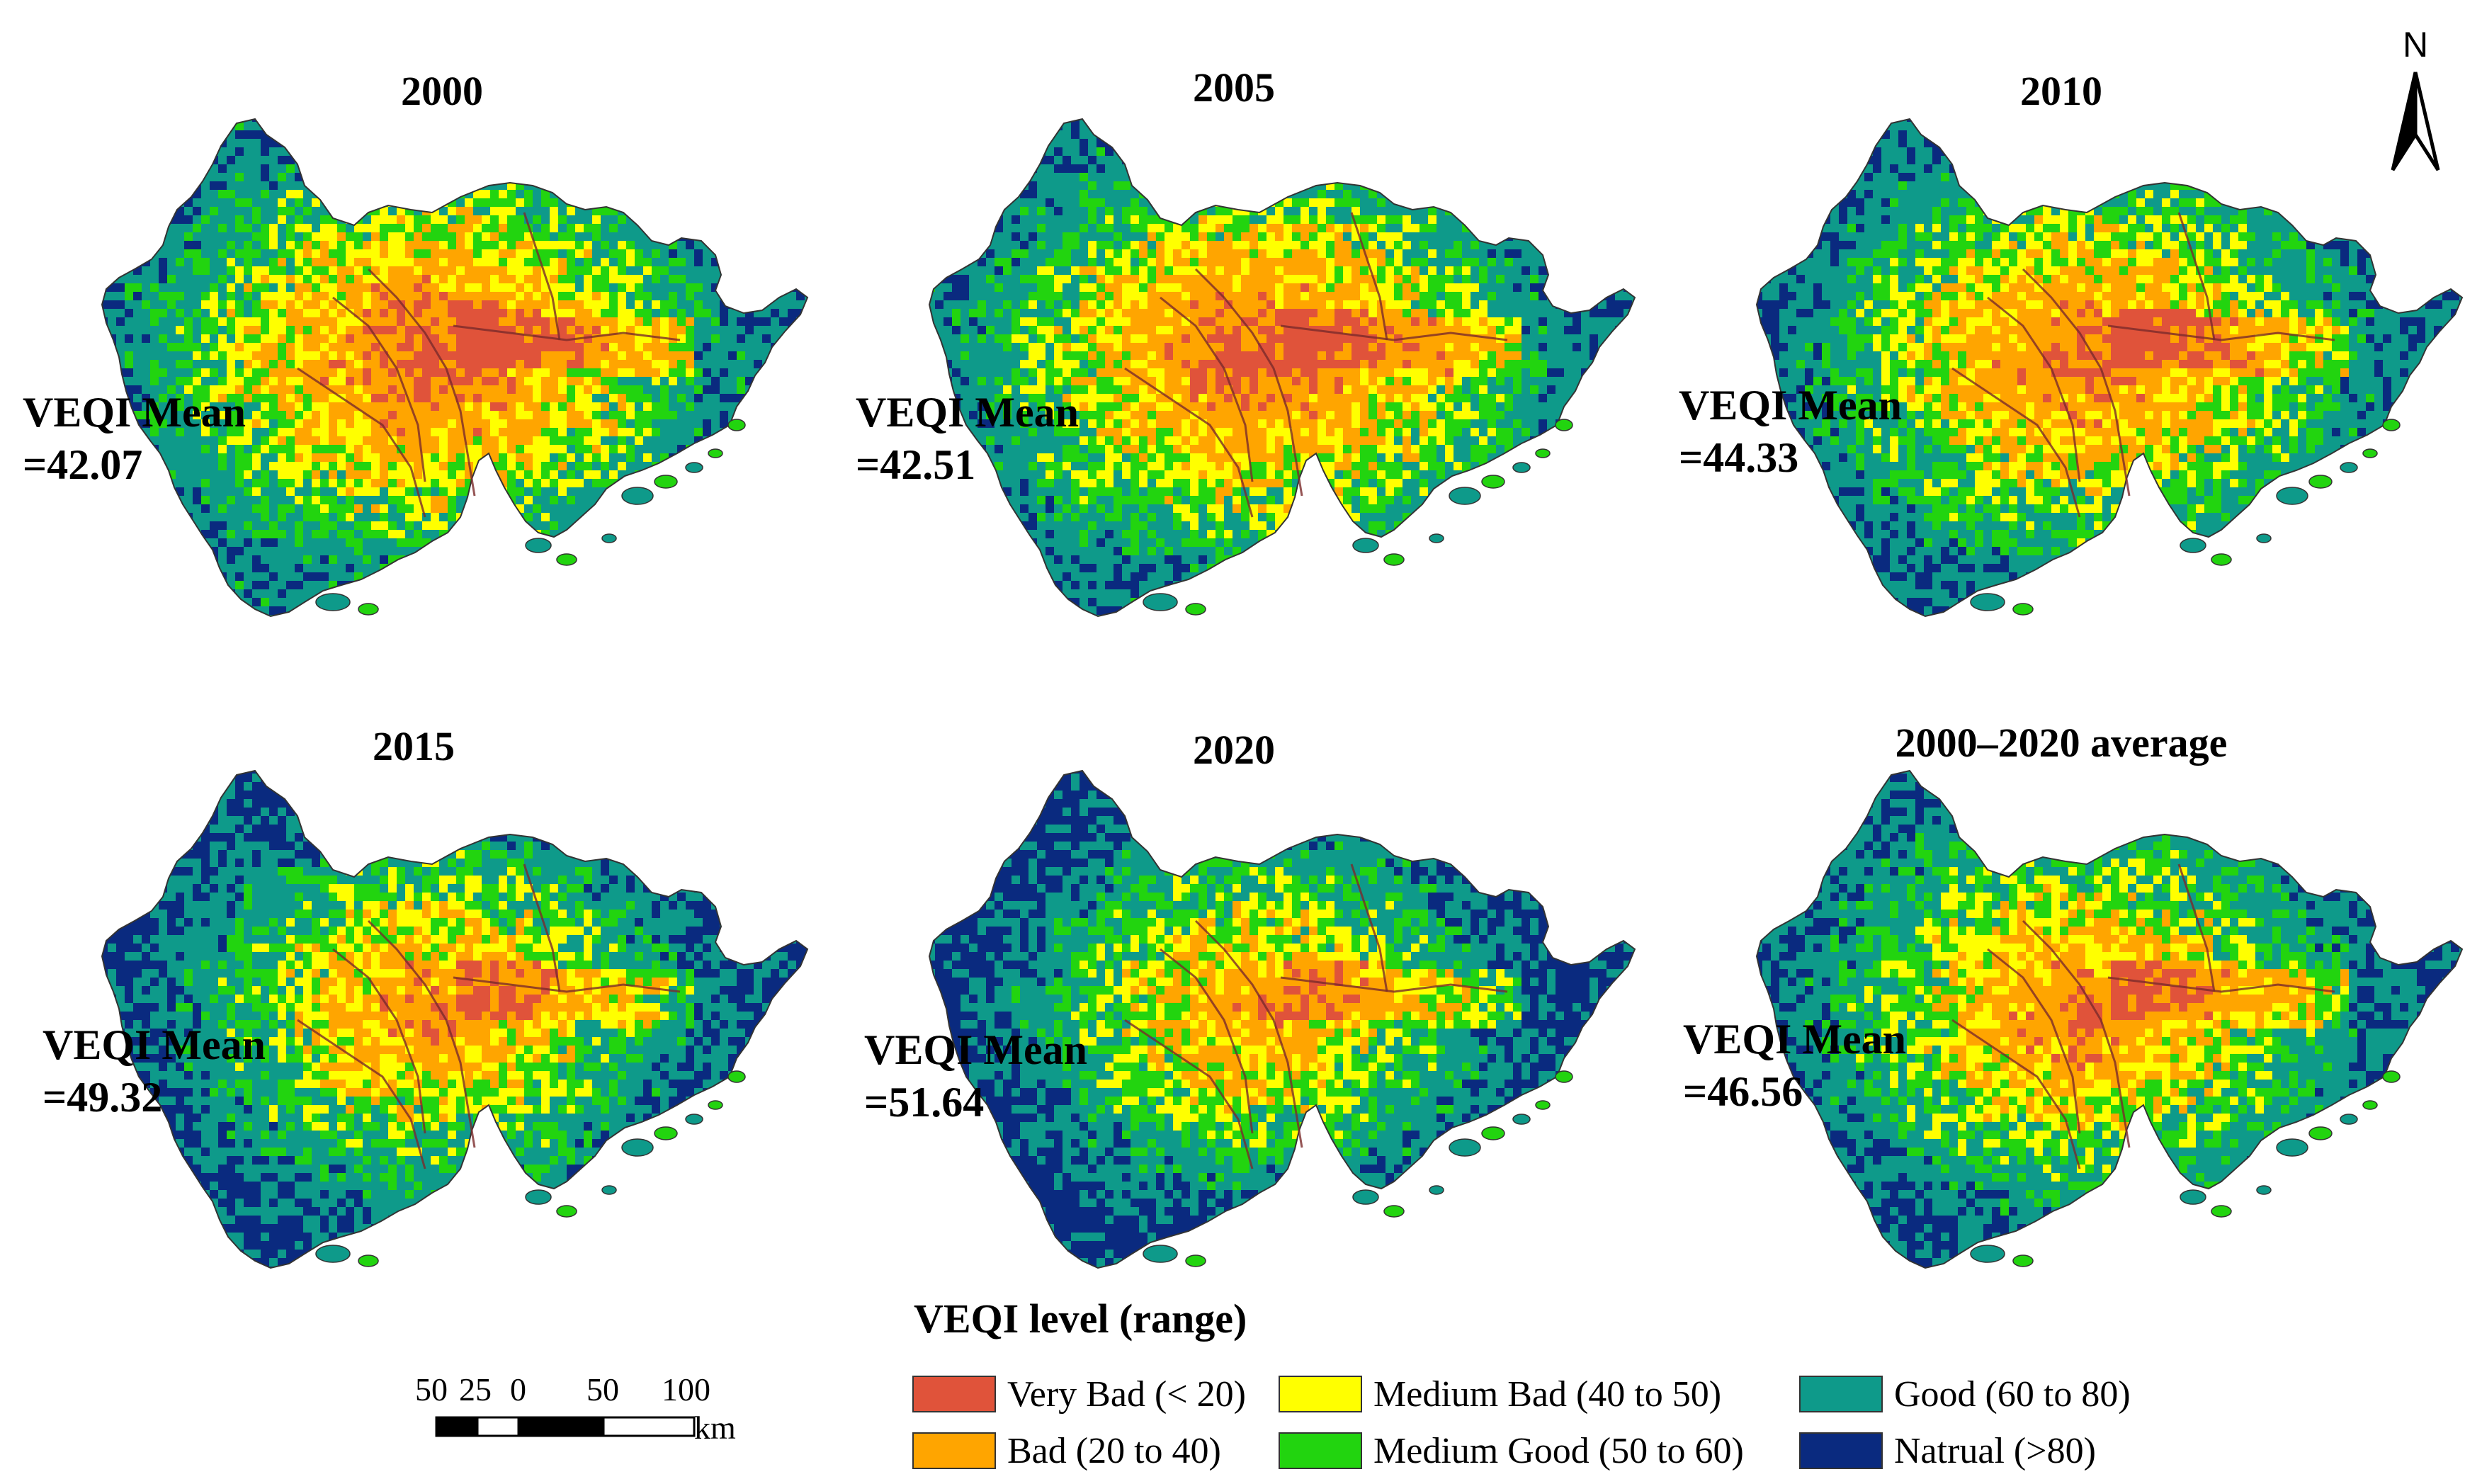 This screenshot has width=2482, height=1484. What do you see at coordinates (476, 1389) in the screenshot?
I see `scale-label: 25` at bounding box center [476, 1389].